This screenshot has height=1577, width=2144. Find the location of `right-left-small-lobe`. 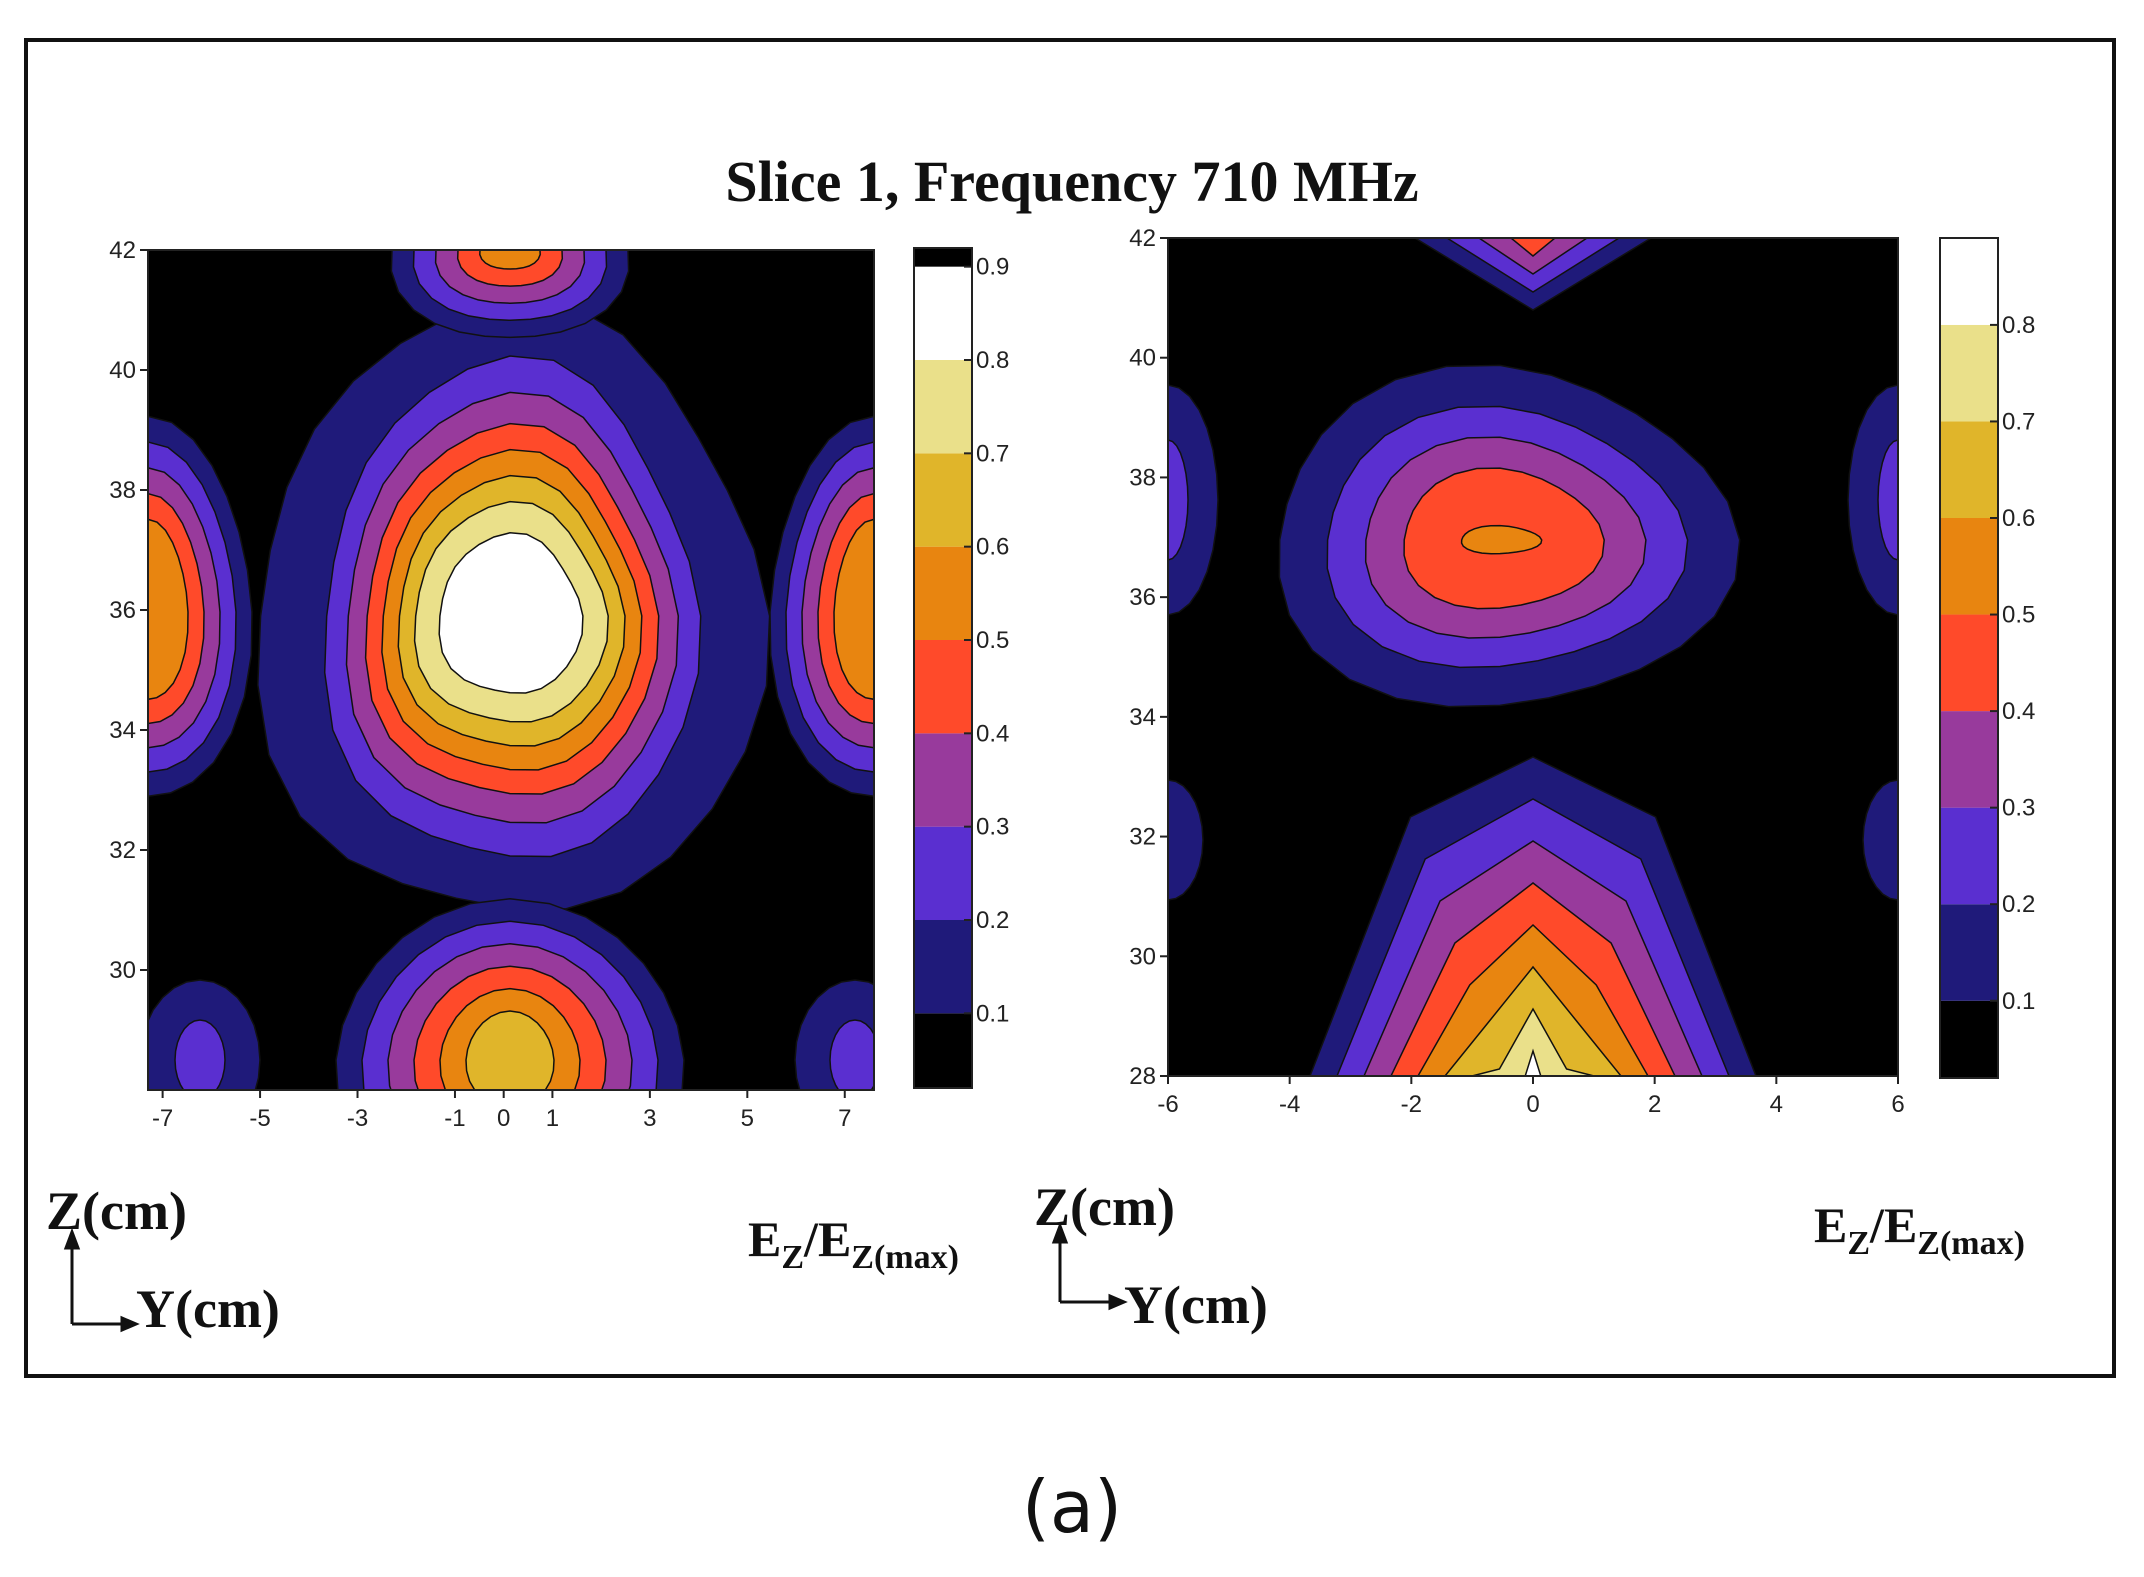

right-left-small-lobe is located at coordinates (1186, 840).